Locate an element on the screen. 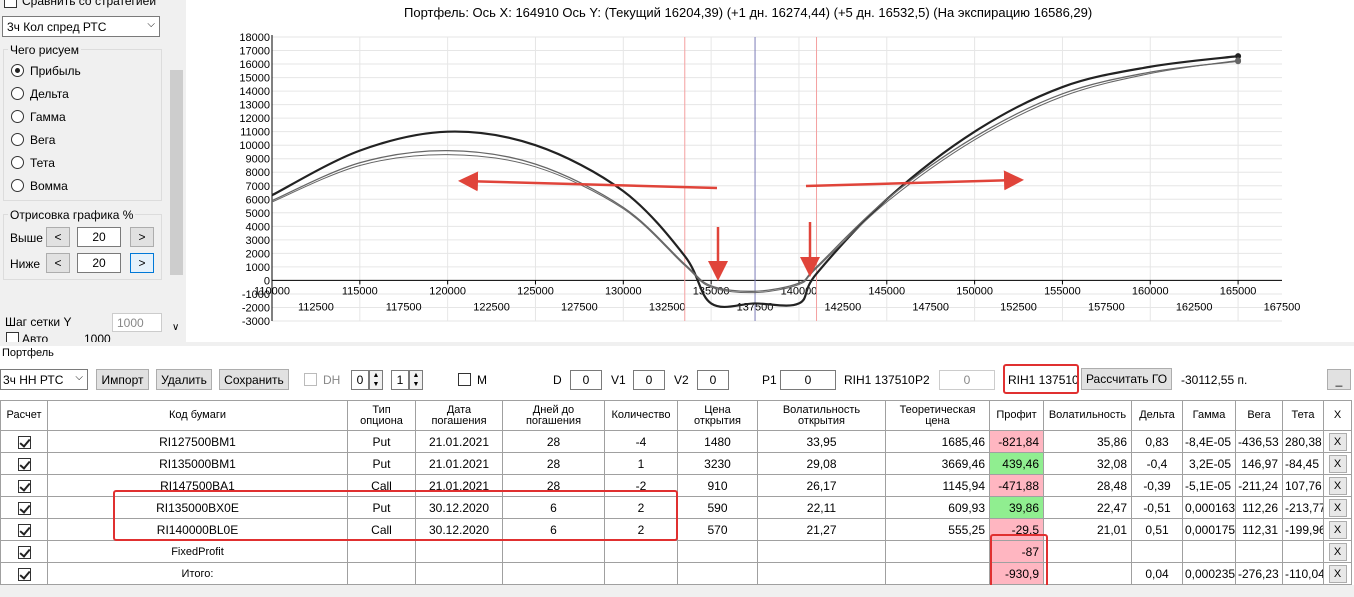 The image size is (1354, 597). cell-volatility: 21,01 is located at coordinates (1087, 529).